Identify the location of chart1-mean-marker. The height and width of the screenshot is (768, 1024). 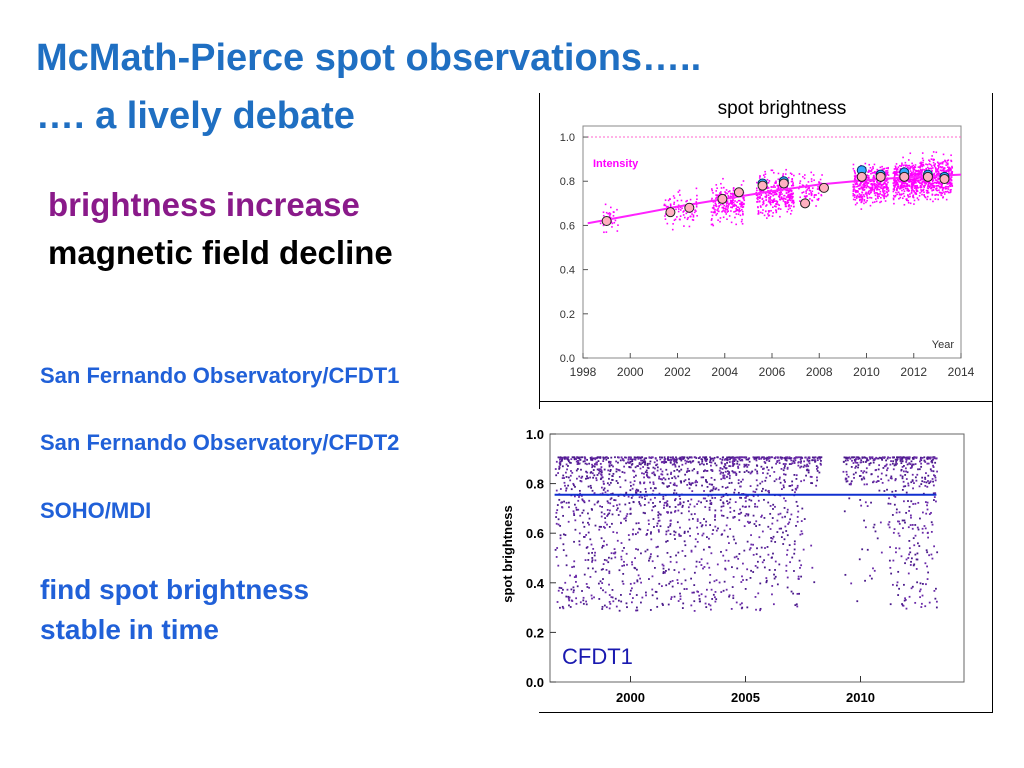
(762, 185).